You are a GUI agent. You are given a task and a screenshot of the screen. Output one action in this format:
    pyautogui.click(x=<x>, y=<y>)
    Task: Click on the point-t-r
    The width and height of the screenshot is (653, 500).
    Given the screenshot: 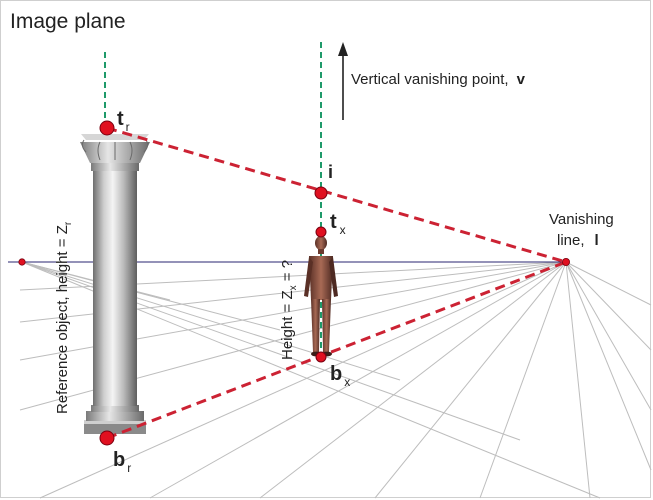 What is the action you would take?
    pyautogui.click(x=107, y=128)
    